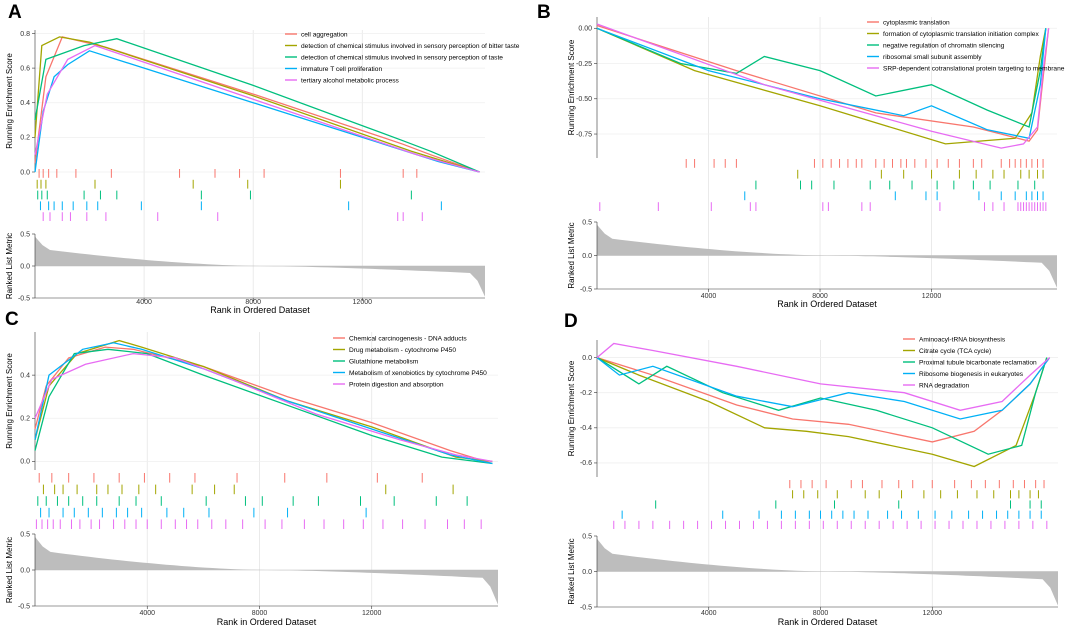 The width and height of the screenshot is (1065, 628). I want to click on y-tick-label: 0.8, so click(25, 34).